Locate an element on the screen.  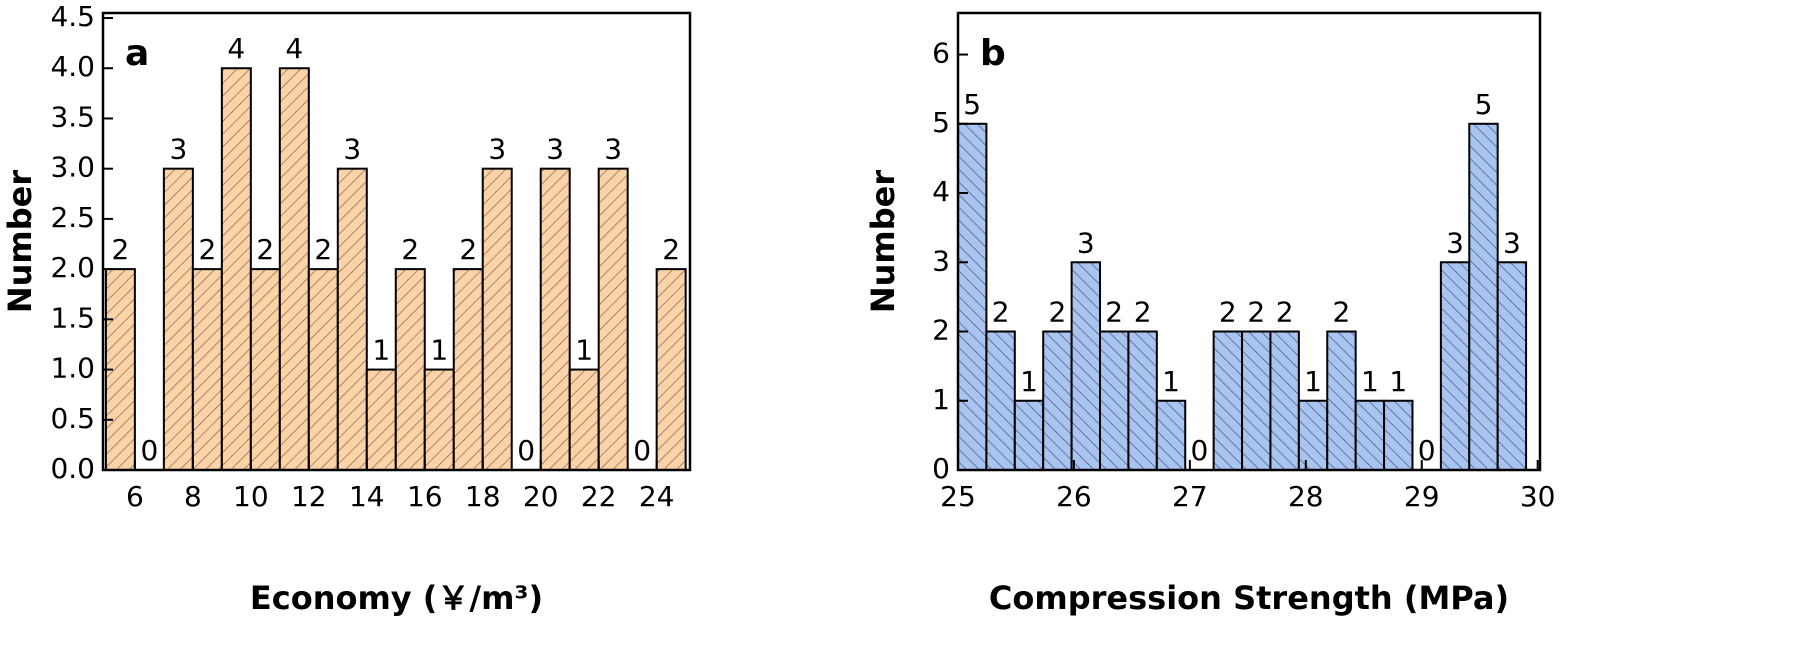
y-tick-label: 2.0 is located at coordinates (72, 267).